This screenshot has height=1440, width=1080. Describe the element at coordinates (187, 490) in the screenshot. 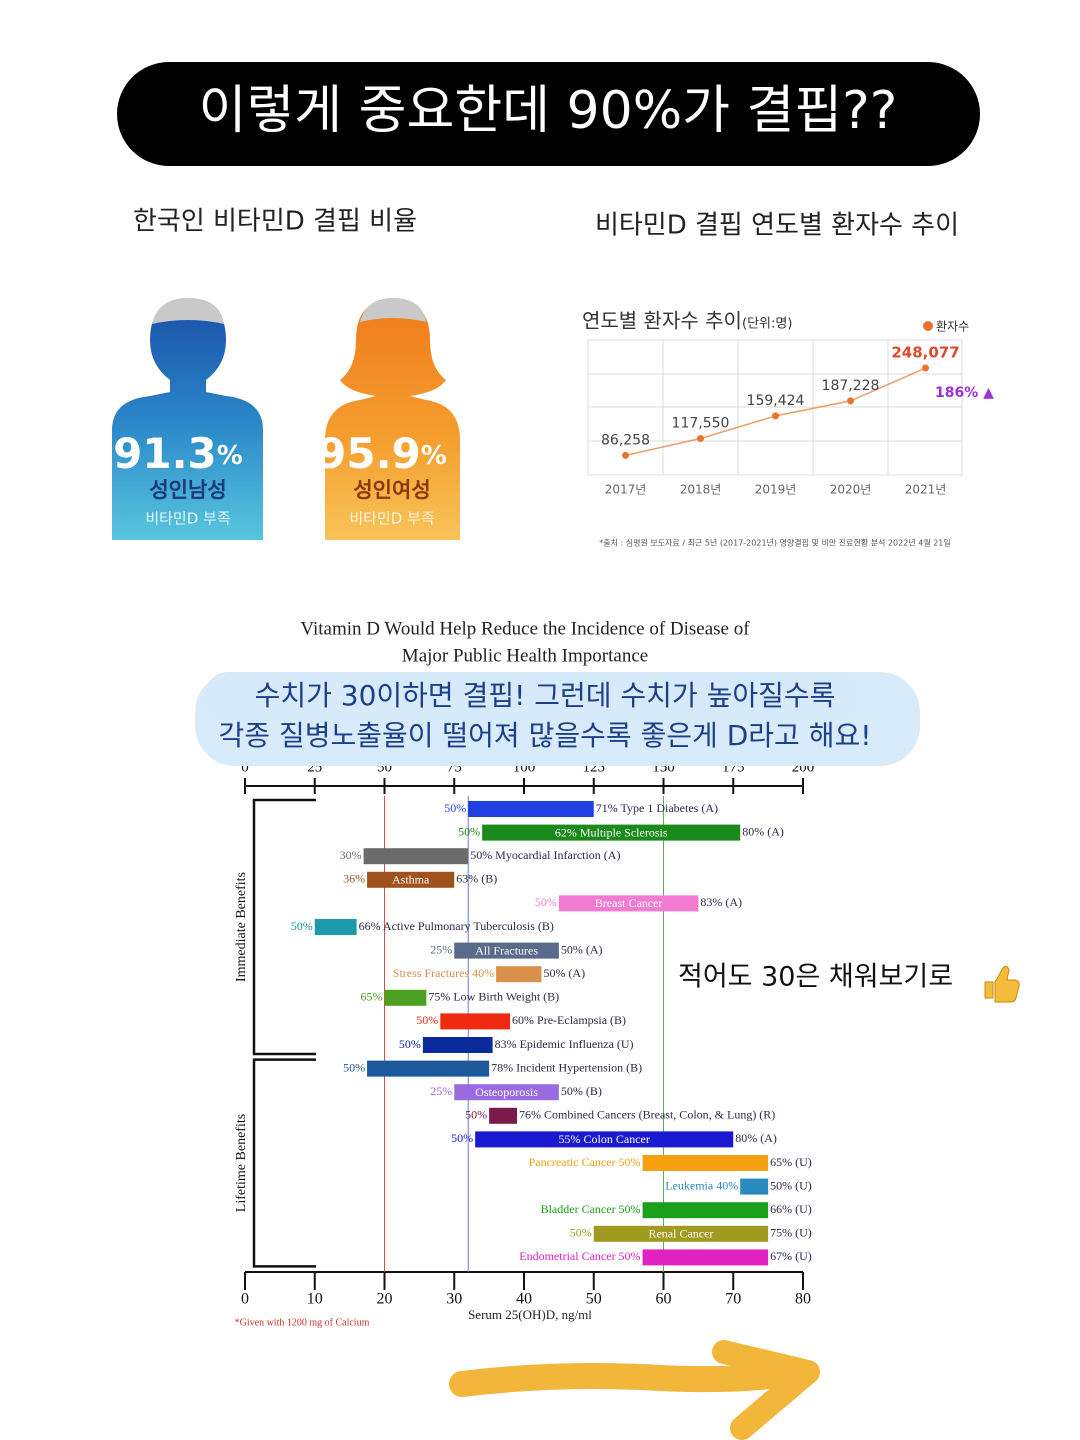

I see `figure-label: 성인남성` at that location.